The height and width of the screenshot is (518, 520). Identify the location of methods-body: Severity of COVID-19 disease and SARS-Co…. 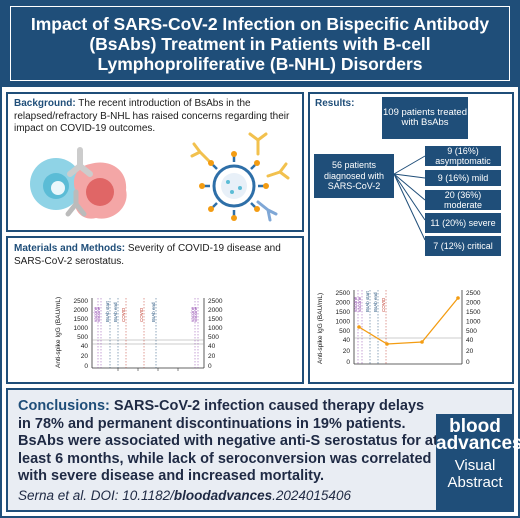
(147, 255).